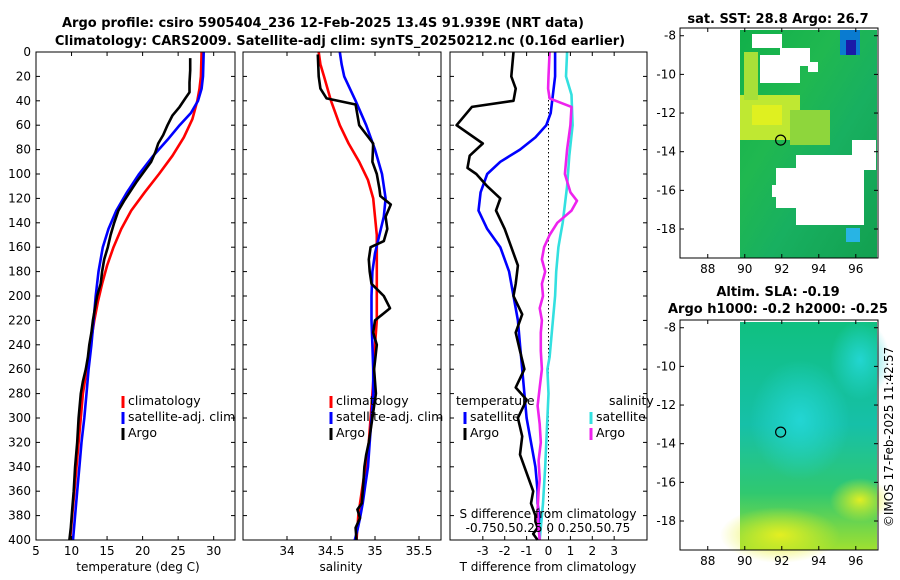  What do you see at coordinates (517, 296) in the screenshot?
I see `series-line-temperature-satellite` at bounding box center [517, 296].